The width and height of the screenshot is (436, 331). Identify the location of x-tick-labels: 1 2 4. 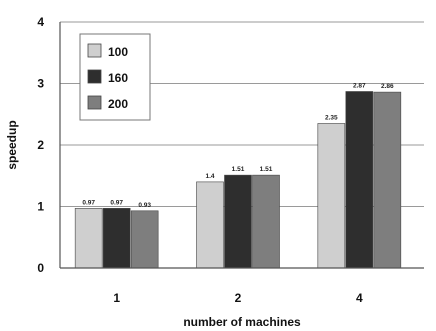
(238, 298).